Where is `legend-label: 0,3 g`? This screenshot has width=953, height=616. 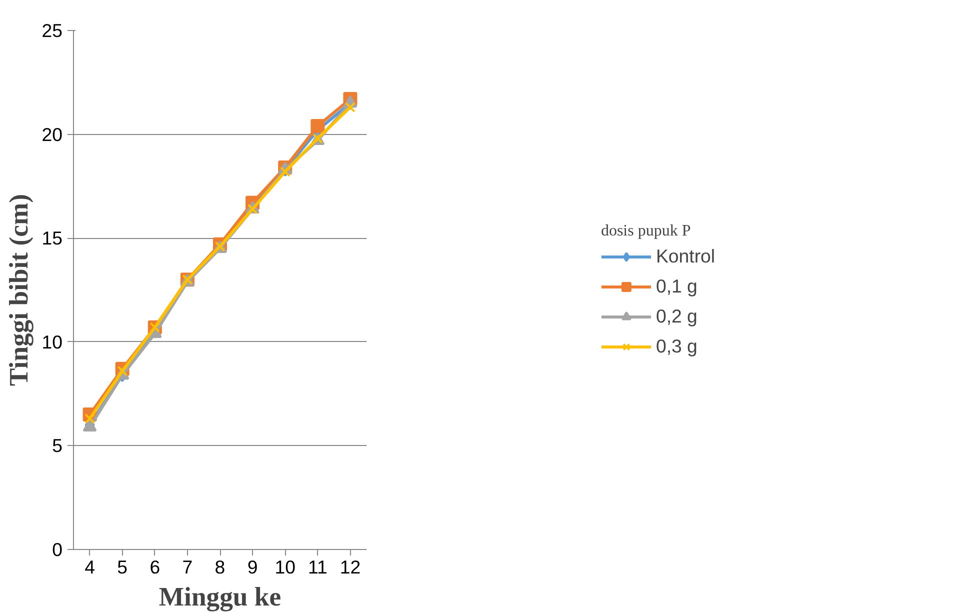
legend-label: 0,3 g is located at coordinates (677, 346).